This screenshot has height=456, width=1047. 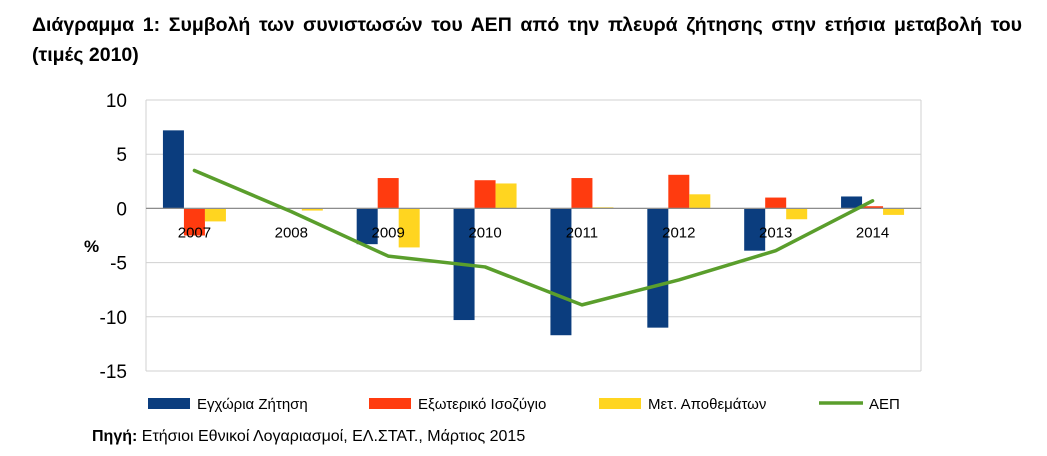 I want to click on y-axis-label: %, so click(x=91, y=246).